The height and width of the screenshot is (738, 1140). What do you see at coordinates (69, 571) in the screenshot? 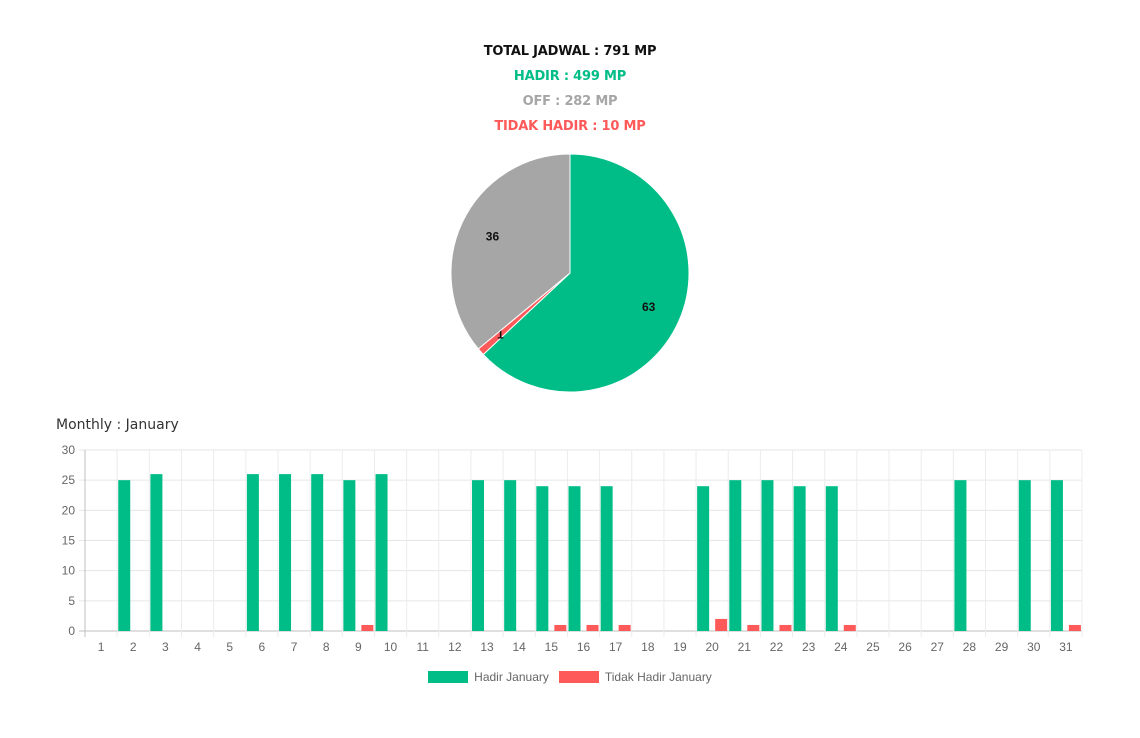
I see `y-tick-label: 10` at bounding box center [69, 571].